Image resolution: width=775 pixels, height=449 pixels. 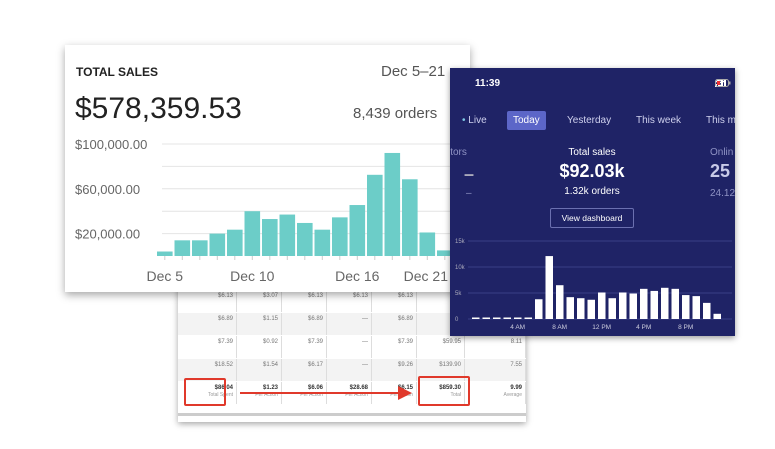 I want to click on table-scrollbar, so click(x=352, y=414).